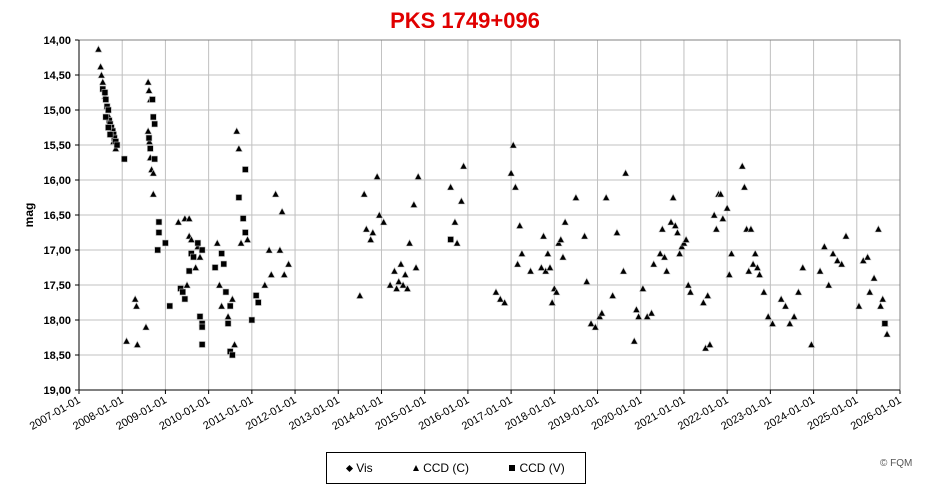  What do you see at coordinates (57, 181) in the screenshot?
I see `y-tick-label: 16,00` at bounding box center [57, 181].